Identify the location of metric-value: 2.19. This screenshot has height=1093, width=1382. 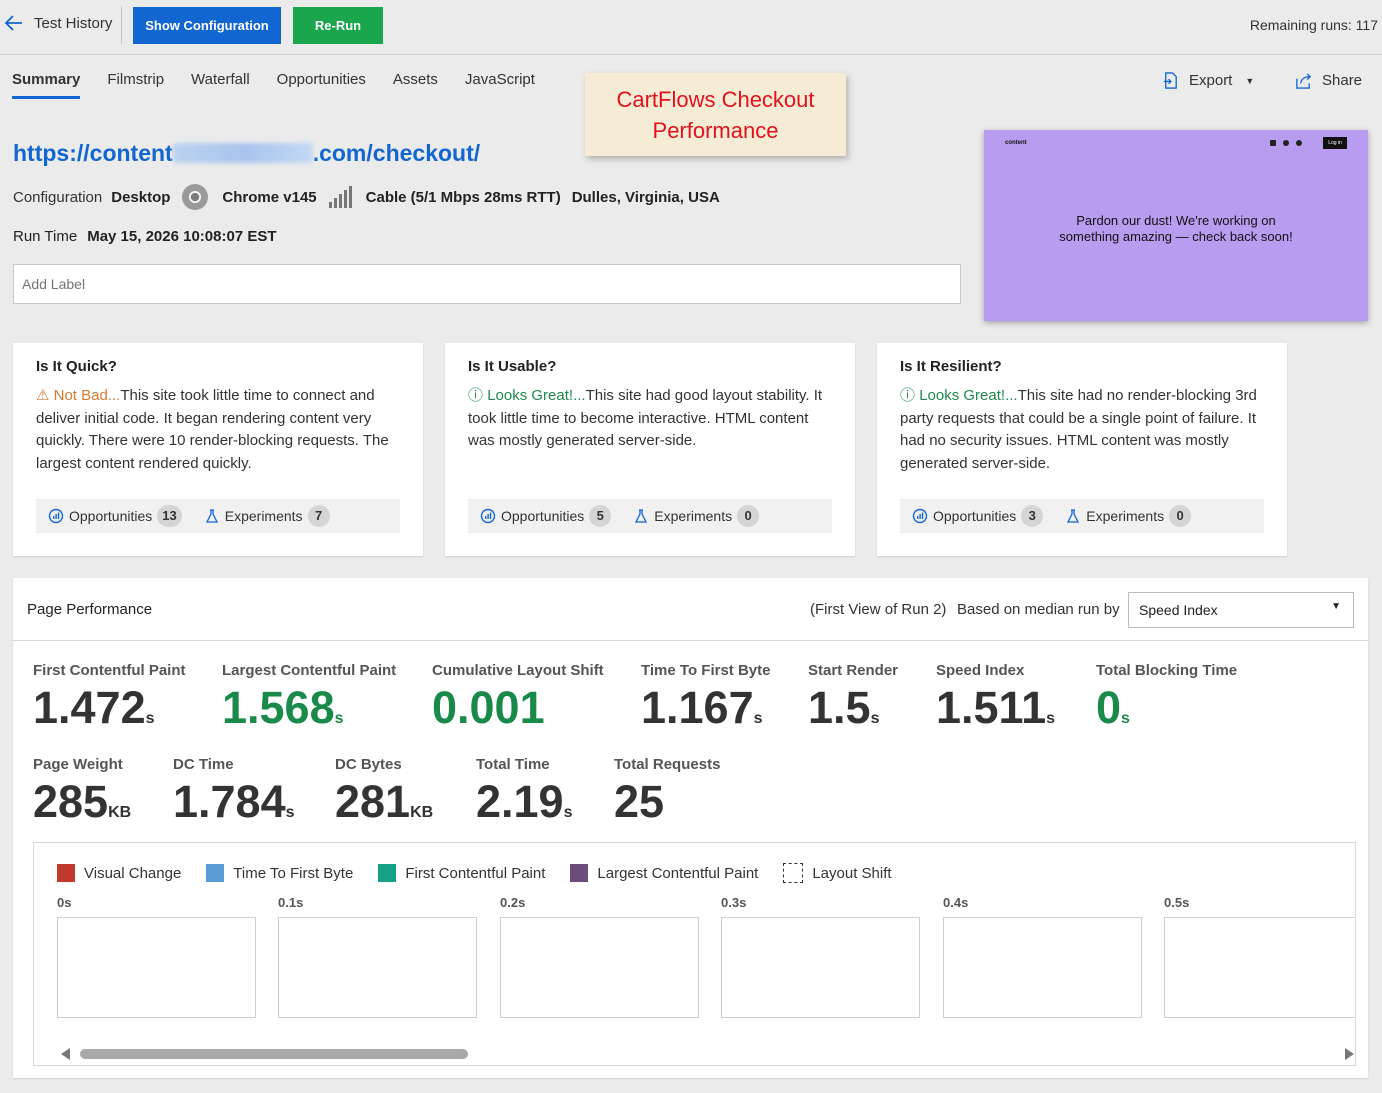
(520, 801).